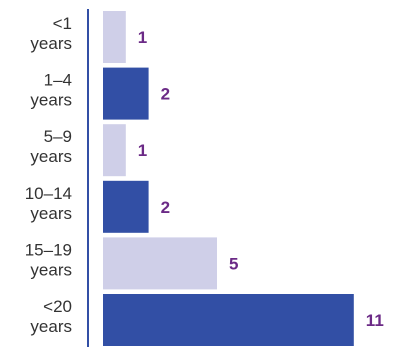 The image size is (398, 347). Describe the element at coordinates (165, 94) in the screenshot. I see `value-label-1: 2` at that location.